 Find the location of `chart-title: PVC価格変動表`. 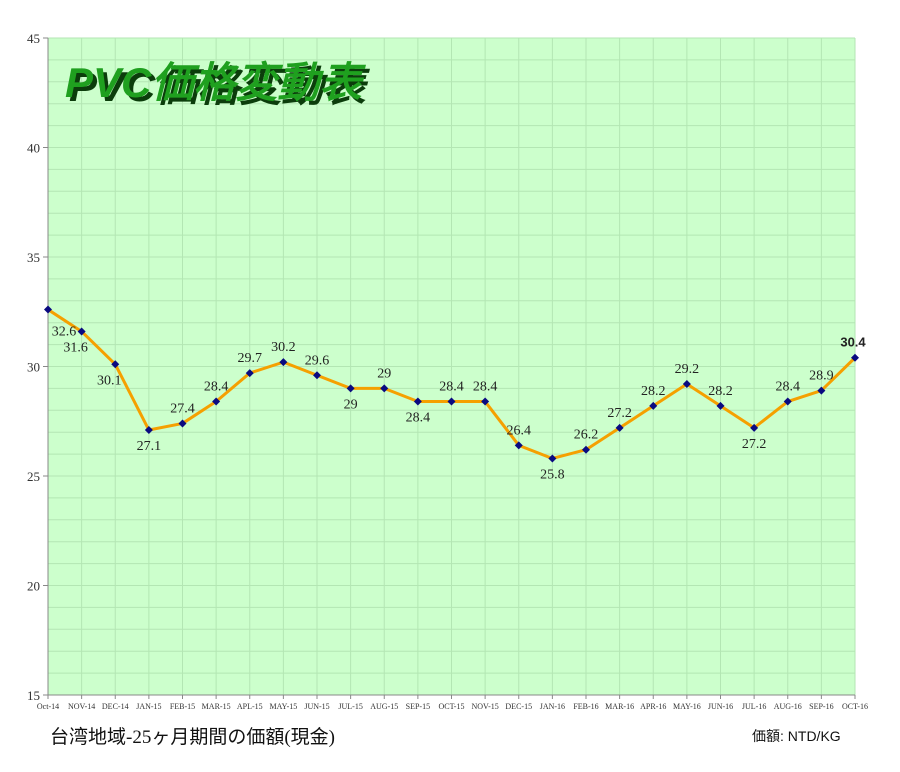

chart-title: PVC価格変動表 is located at coordinates (215, 82).